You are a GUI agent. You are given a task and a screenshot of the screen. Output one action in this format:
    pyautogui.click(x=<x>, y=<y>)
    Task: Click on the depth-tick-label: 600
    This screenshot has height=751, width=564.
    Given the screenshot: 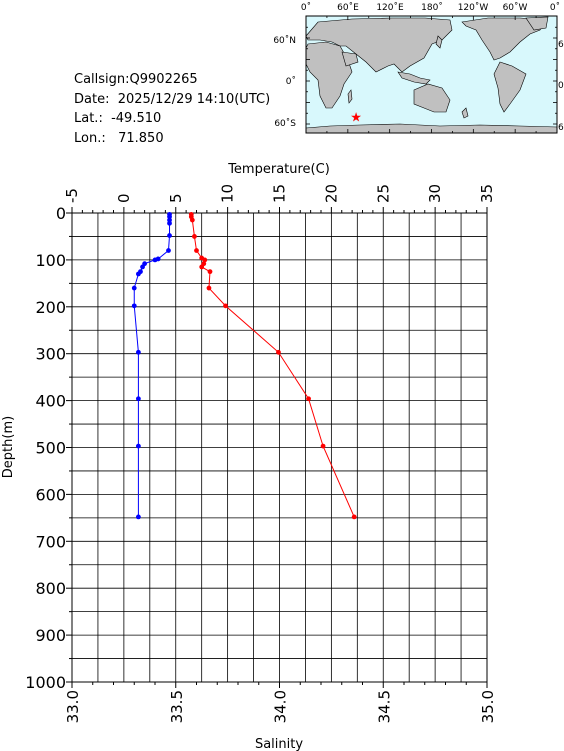 What is the action you would take?
    pyautogui.click(x=50, y=494)
    